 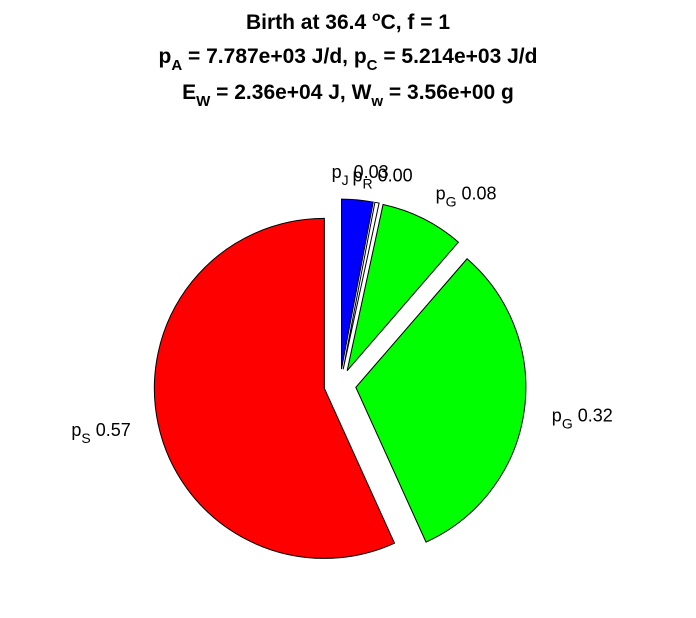 I want to click on title-text: p, so click(x=165, y=56).